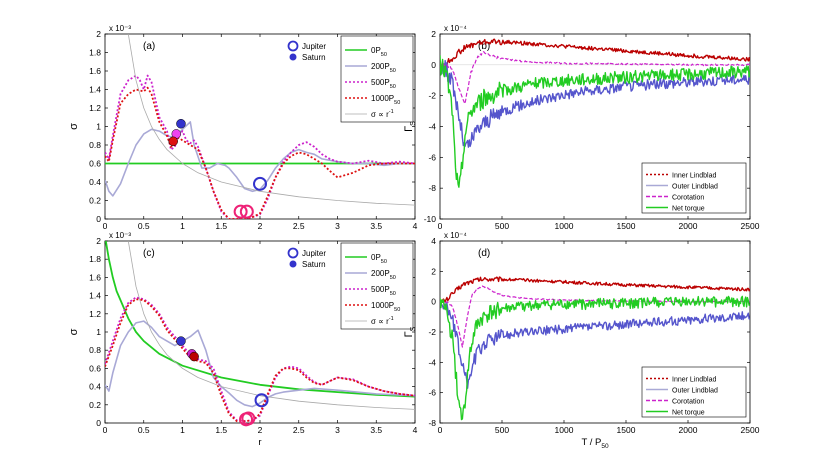 The height and width of the screenshot is (452, 830). I want to click on legend-label: 500P50, so click(383, 84).